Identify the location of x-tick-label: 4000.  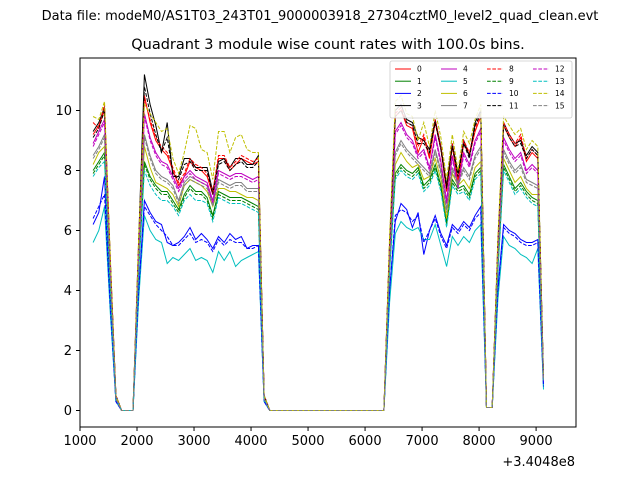
(250, 441).